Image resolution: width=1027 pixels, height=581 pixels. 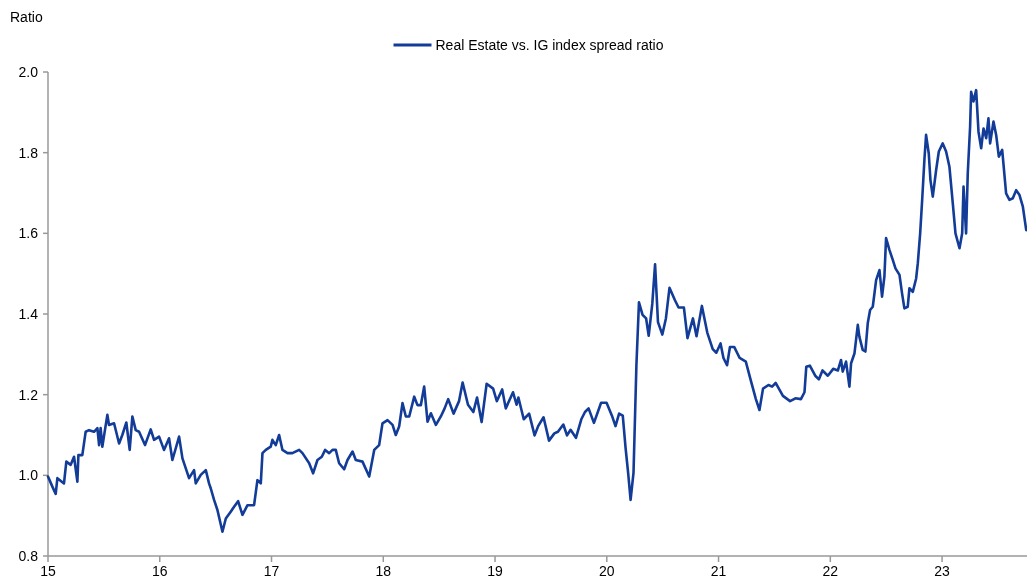 What do you see at coordinates (718, 571) in the screenshot?
I see `x-tick-label: 21` at bounding box center [718, 571].